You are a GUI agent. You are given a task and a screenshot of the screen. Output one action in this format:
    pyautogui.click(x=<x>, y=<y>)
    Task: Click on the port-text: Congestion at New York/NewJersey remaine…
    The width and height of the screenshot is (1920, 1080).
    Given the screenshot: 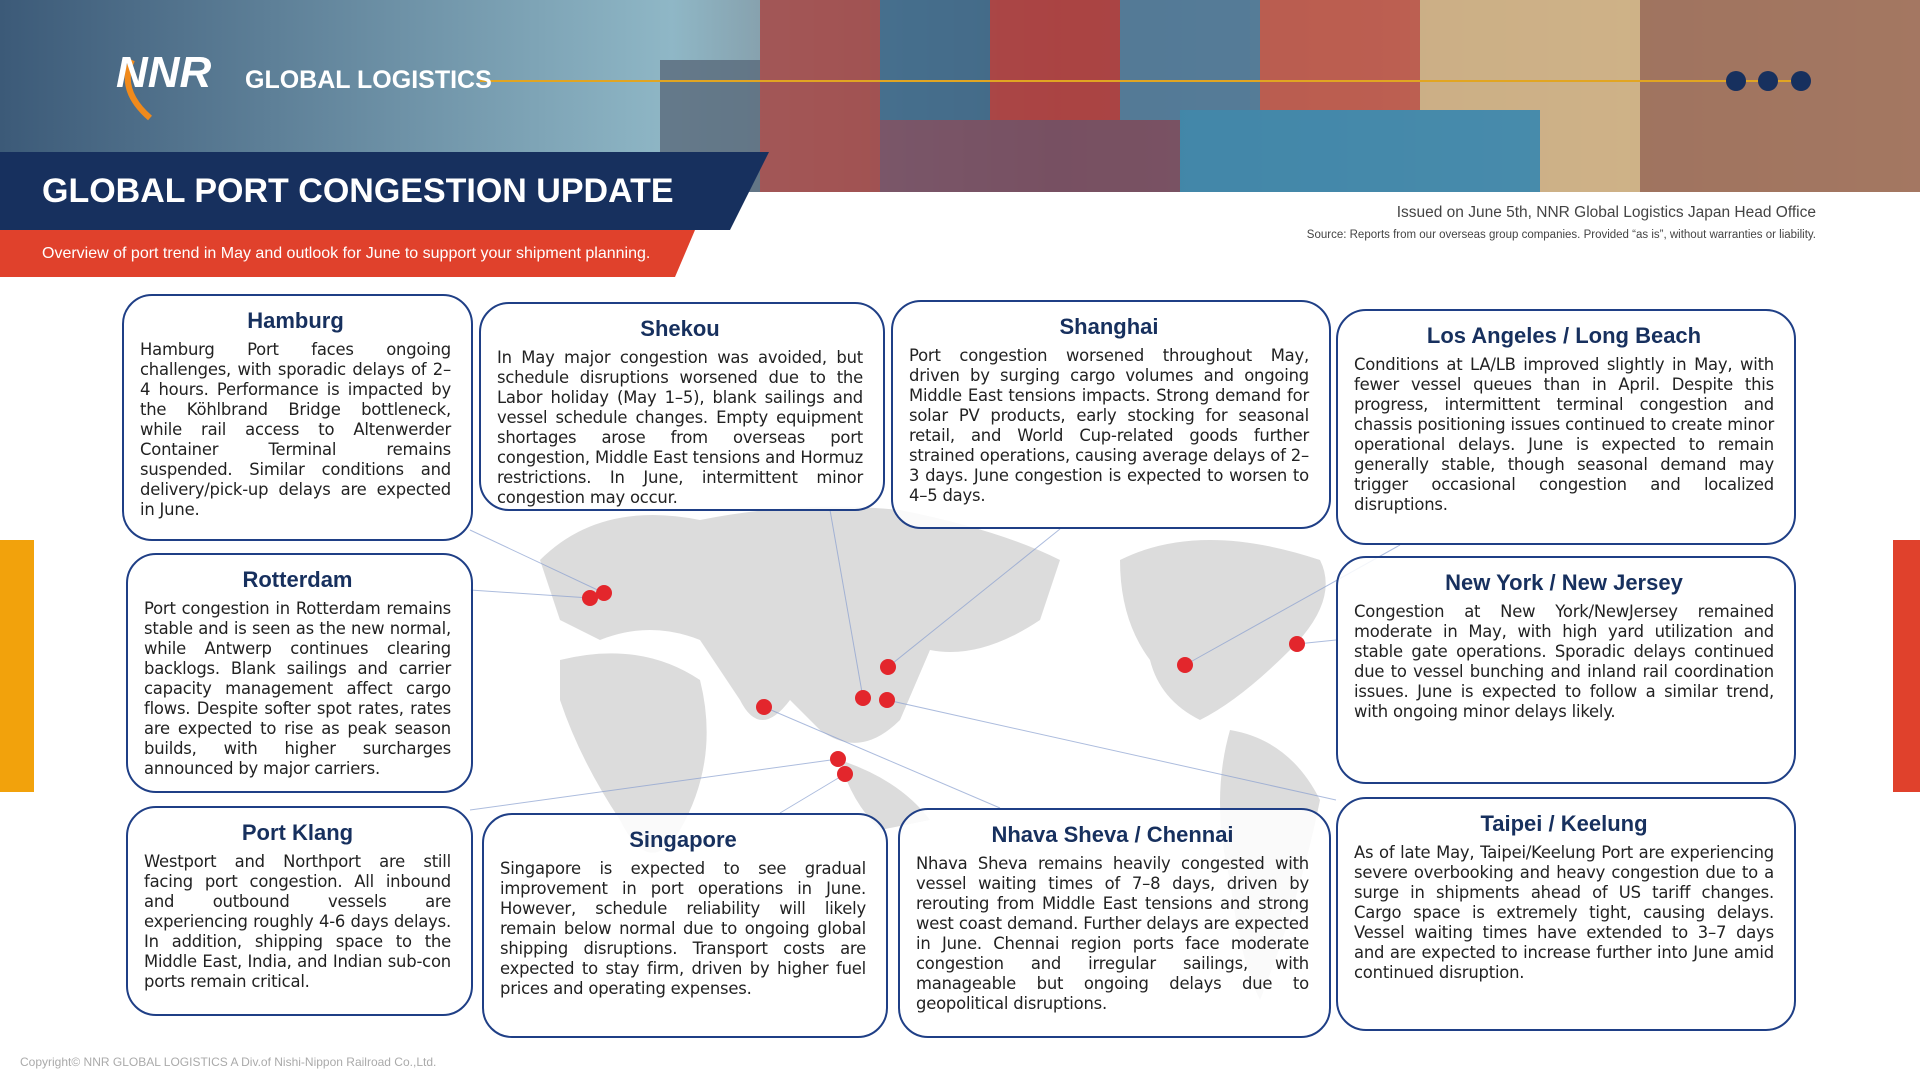 What is the action you would take?
    pyautogui.click(x=1564, y=661)
    